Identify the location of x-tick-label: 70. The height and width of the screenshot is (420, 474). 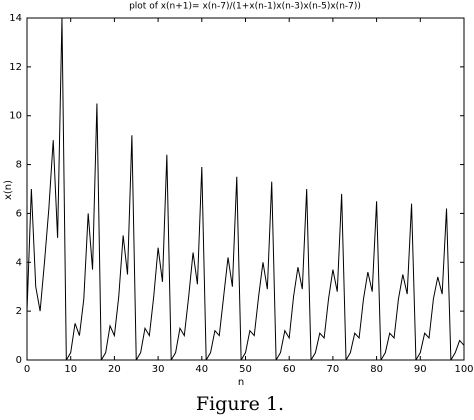
(333, 369).